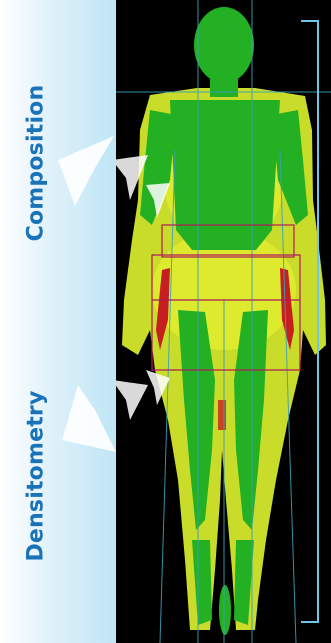 The width and height of the screenshot is (331, 643). I want to click on scan-range-bracket, so click(310, 321).